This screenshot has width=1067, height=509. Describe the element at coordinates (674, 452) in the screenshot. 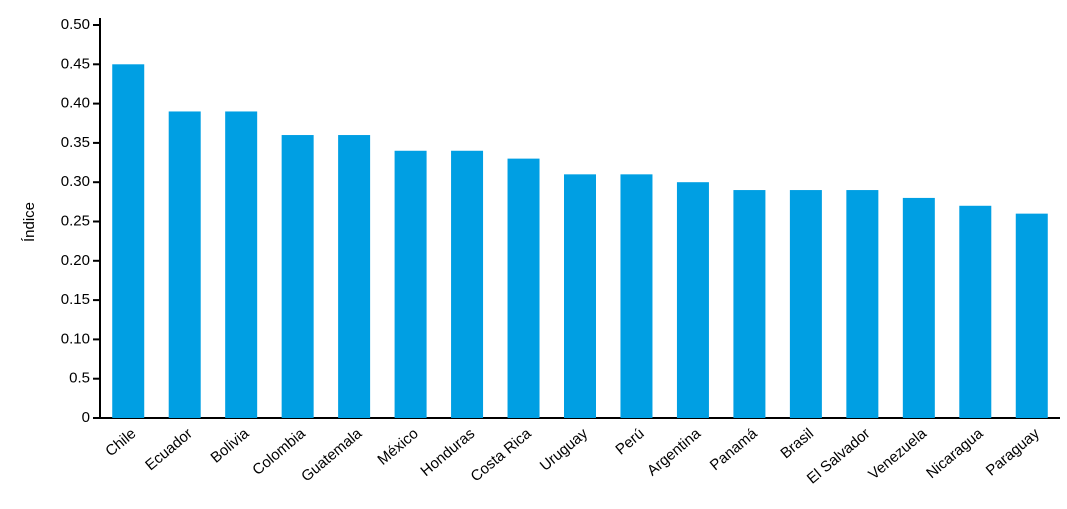

I see `x-tick-label: Argentina` at that location.